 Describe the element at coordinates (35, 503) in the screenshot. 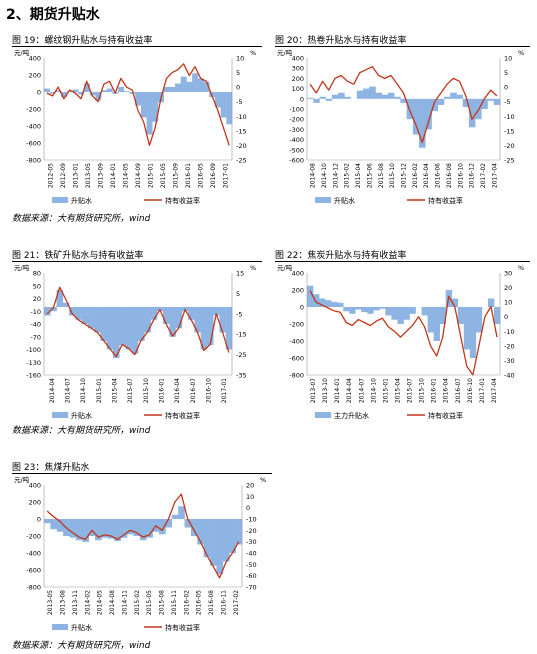

I see `left-tick-label: 200` at that location.